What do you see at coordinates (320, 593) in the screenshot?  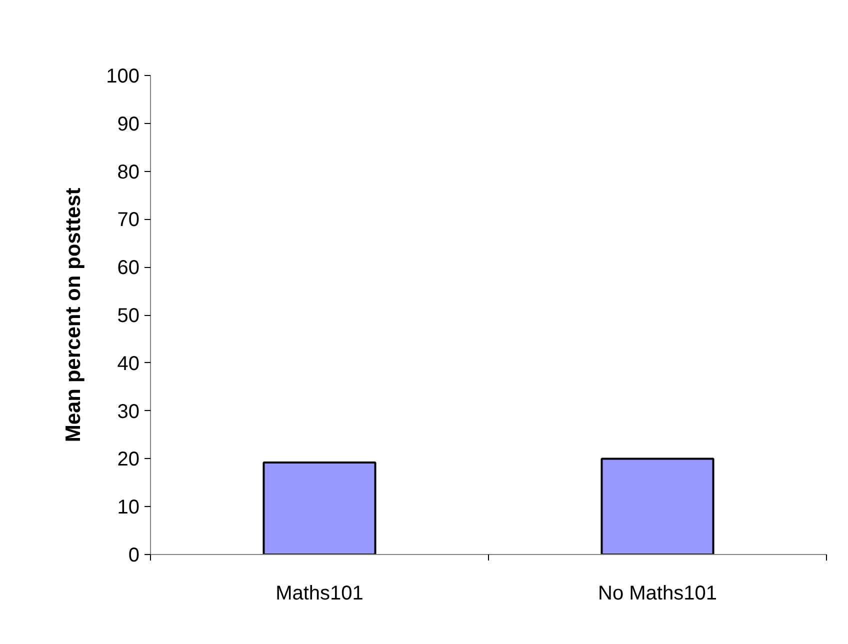 I see `x-tick-label: Maths101` at bounding box center [320, 593].